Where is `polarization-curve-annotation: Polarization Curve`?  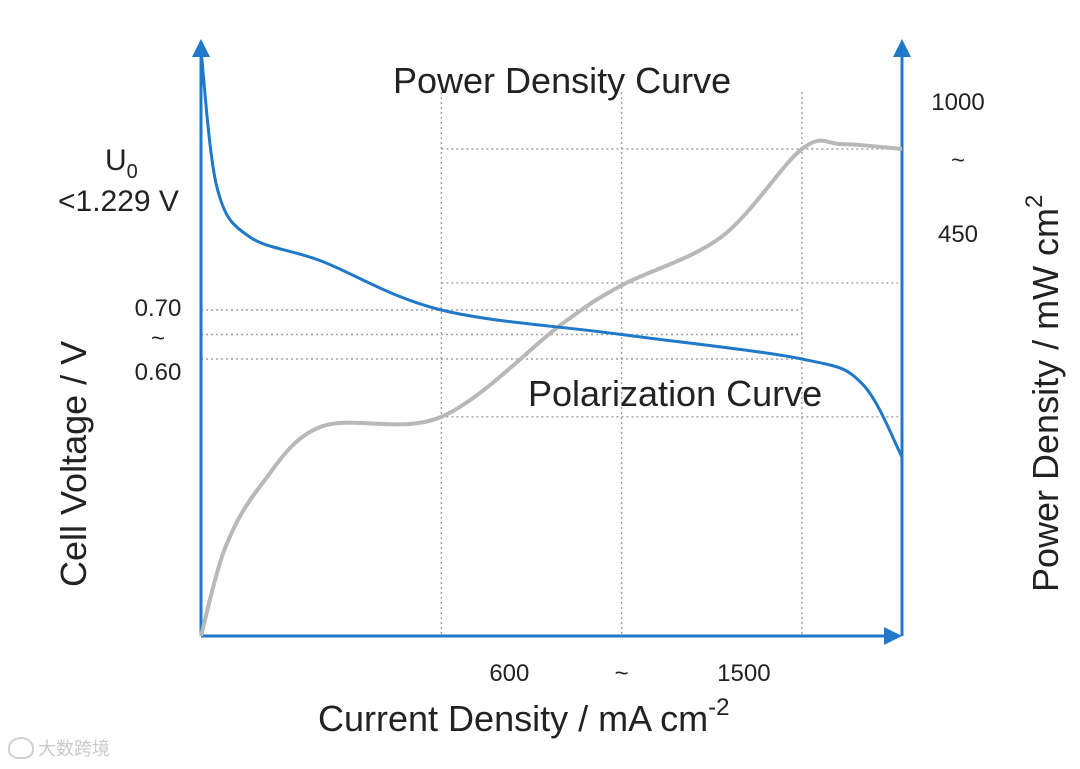
polarization-curve-annotation: Polarization Curve is located at coordinates (675, 393).